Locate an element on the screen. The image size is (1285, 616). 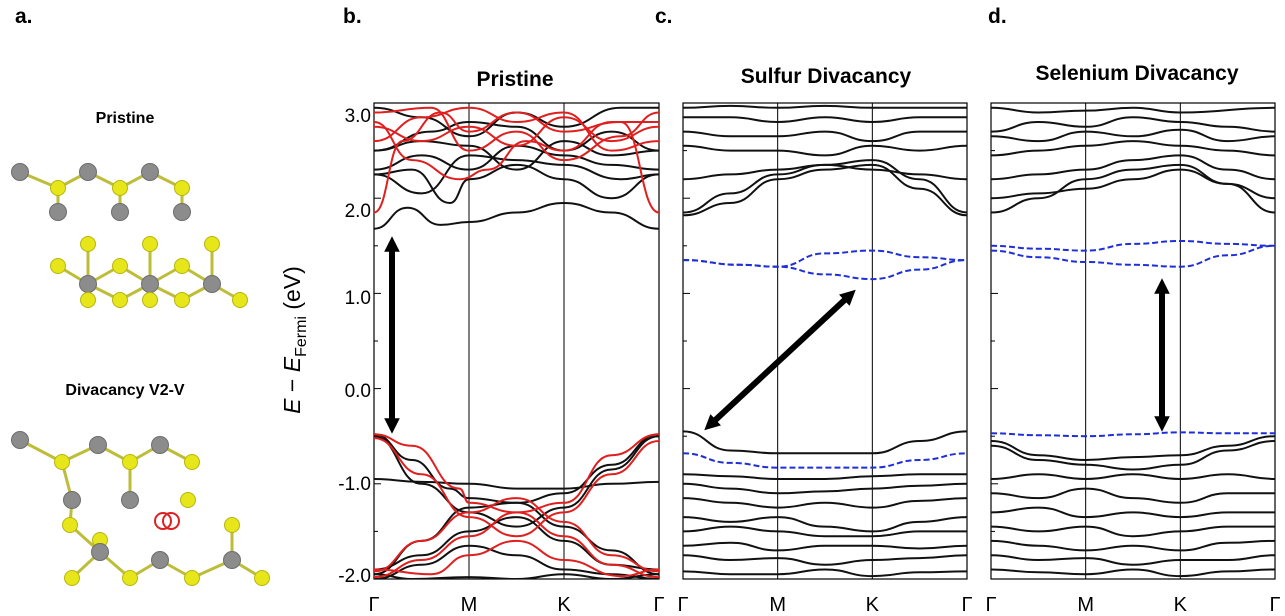
panel-label-c: c. is located at coordinates (664, 16).